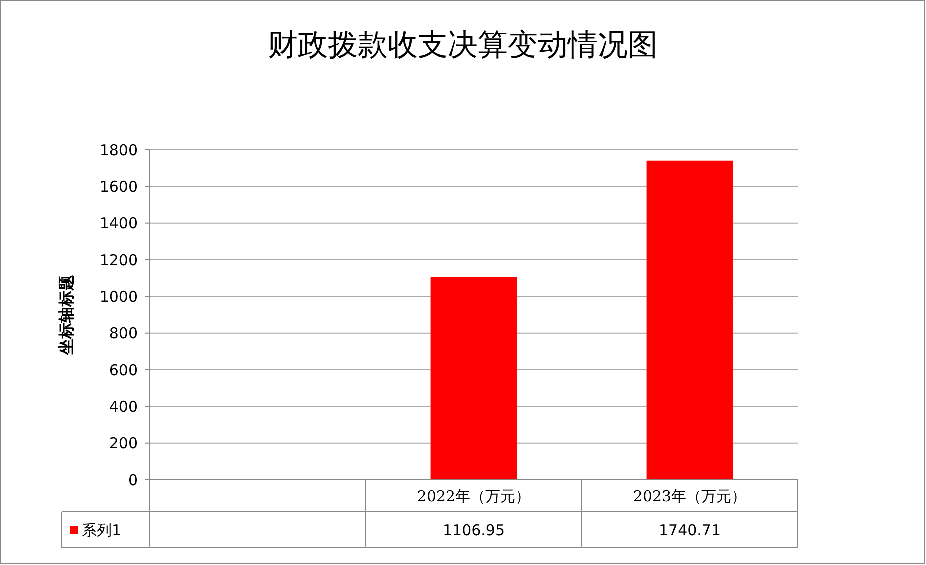  What do you see at coordinates (463, 45) in the screenshot?
I see `chart-title: 财政拨款收支决算变动情况图` at bounding box center [463, 45].